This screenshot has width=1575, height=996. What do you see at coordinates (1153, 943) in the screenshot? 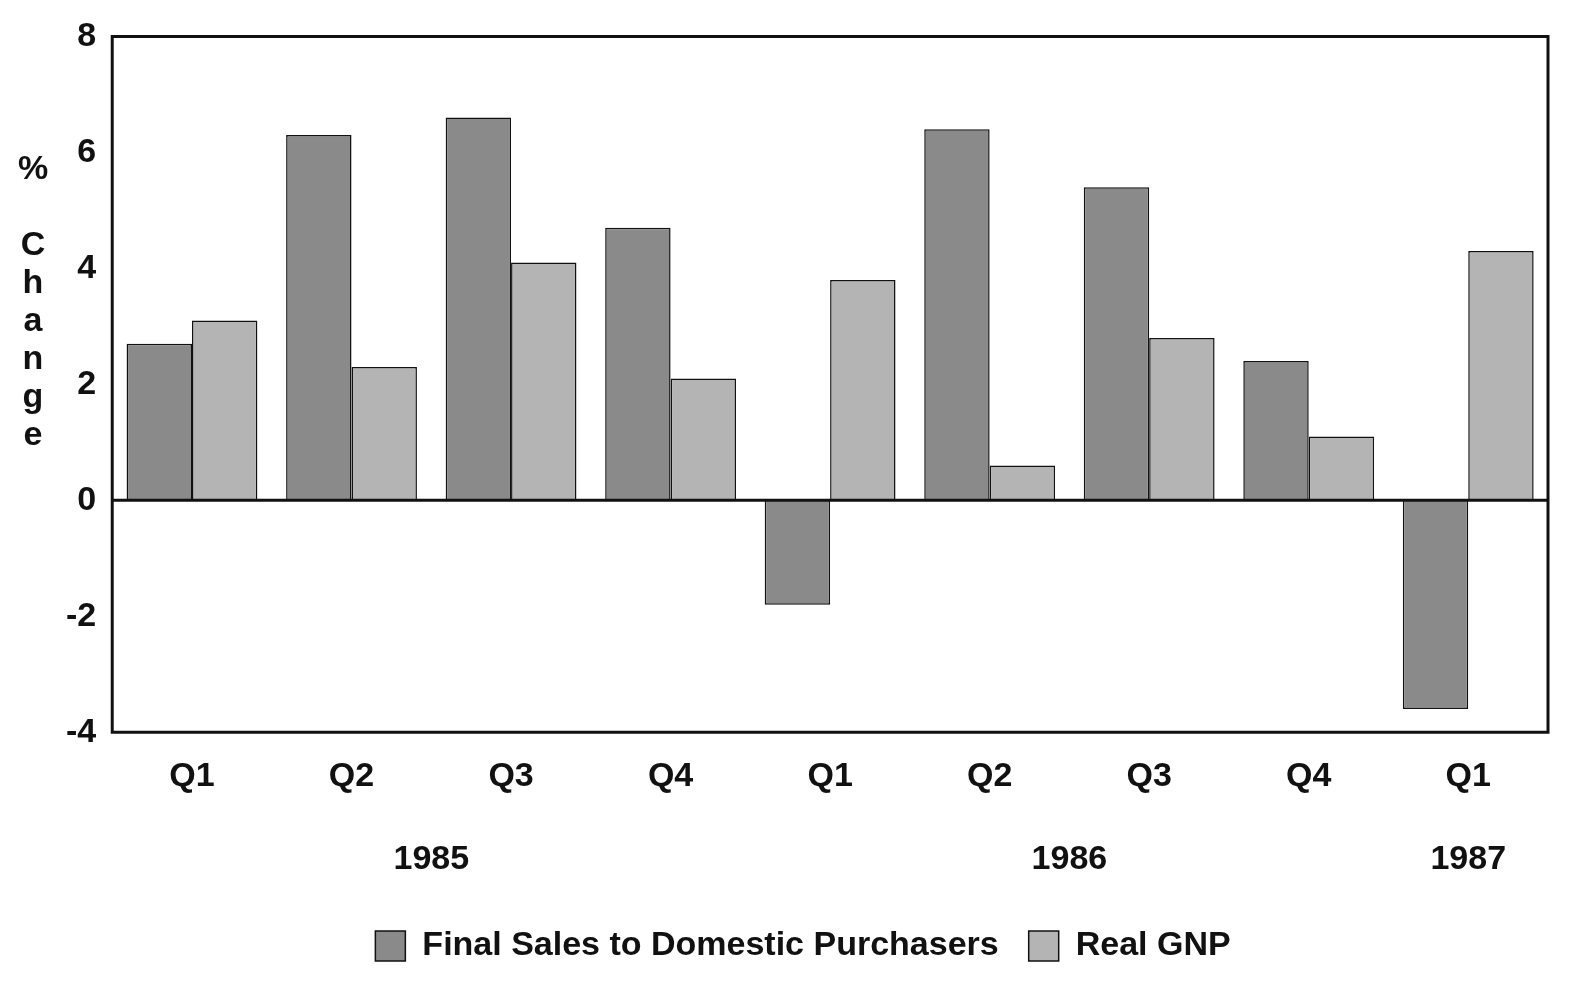
I see `legend-label: Real GNP` at bounding box center [1153, 943].